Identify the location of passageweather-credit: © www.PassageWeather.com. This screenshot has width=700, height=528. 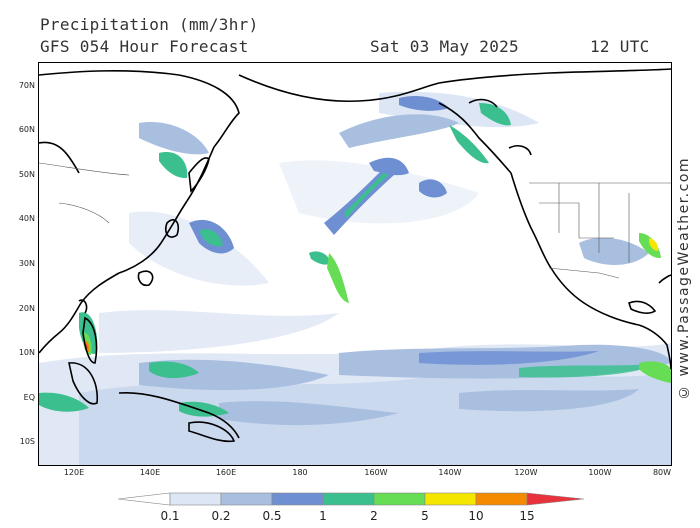
(684, 278).